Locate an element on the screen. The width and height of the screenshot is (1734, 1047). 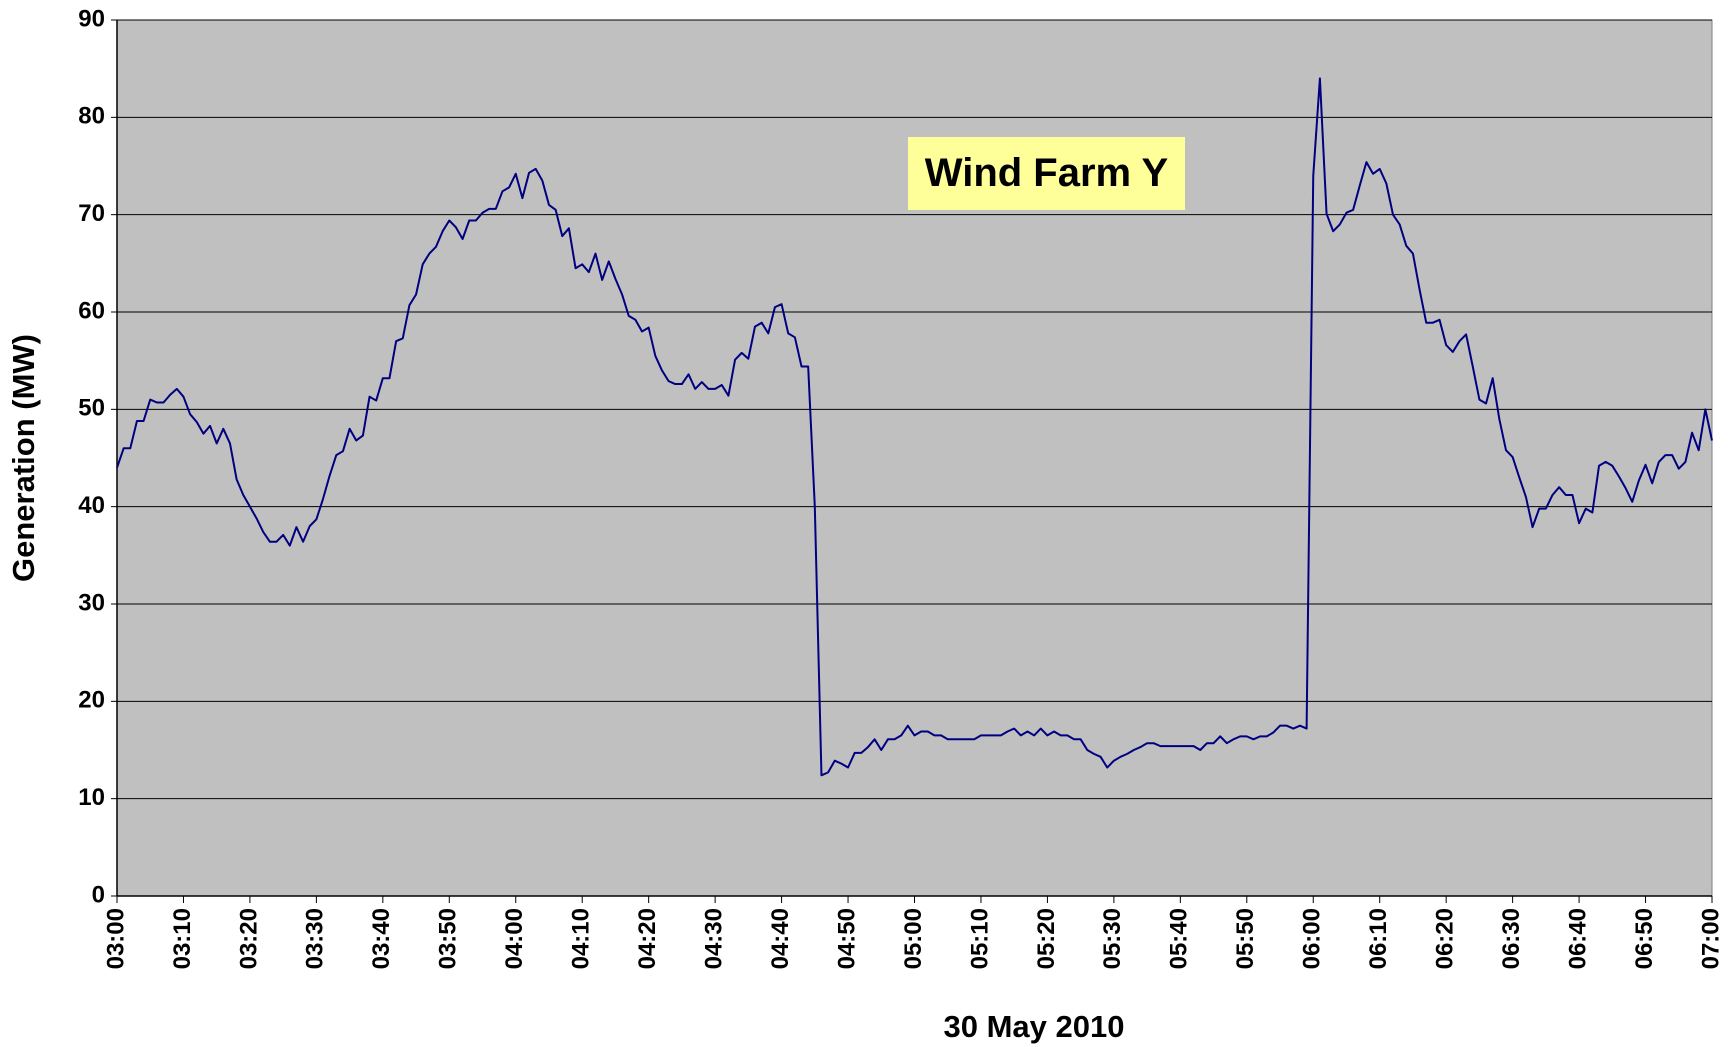
y-axis-title: Generation (MW) is located at coordinates (23, 458).